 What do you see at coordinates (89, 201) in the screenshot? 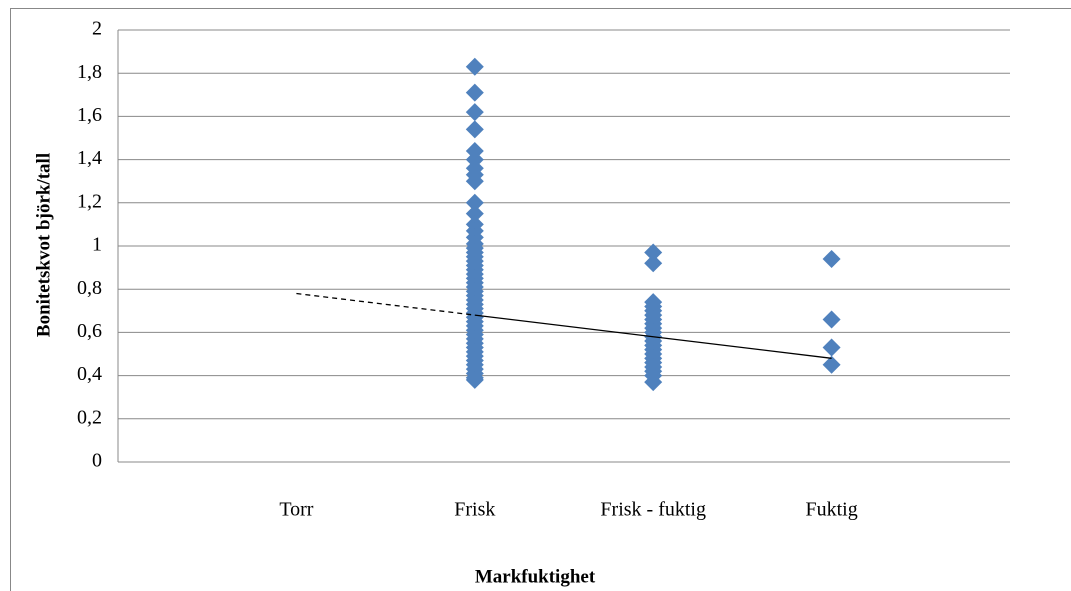
I see `y-tick-label: 1,2` at bounding box center [89, 201].